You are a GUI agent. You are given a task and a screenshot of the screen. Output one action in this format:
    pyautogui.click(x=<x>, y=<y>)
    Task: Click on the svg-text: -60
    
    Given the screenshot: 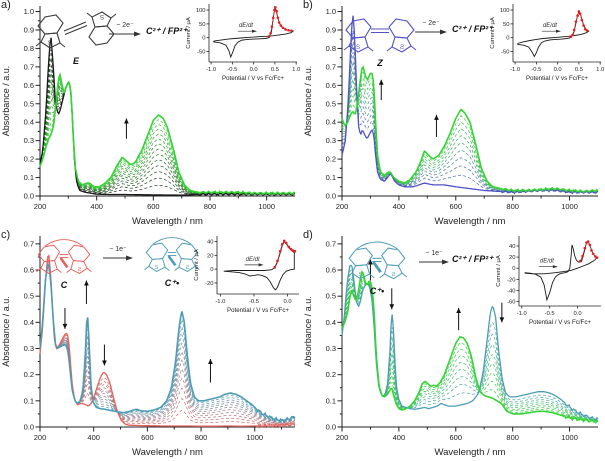 What is the action you would take?
    pyautogui.click(x=511, y=303)
    